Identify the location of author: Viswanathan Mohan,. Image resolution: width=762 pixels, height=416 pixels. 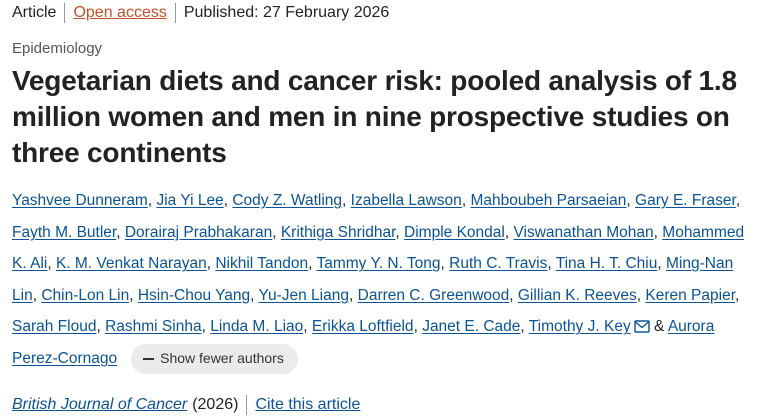
(587, 232).